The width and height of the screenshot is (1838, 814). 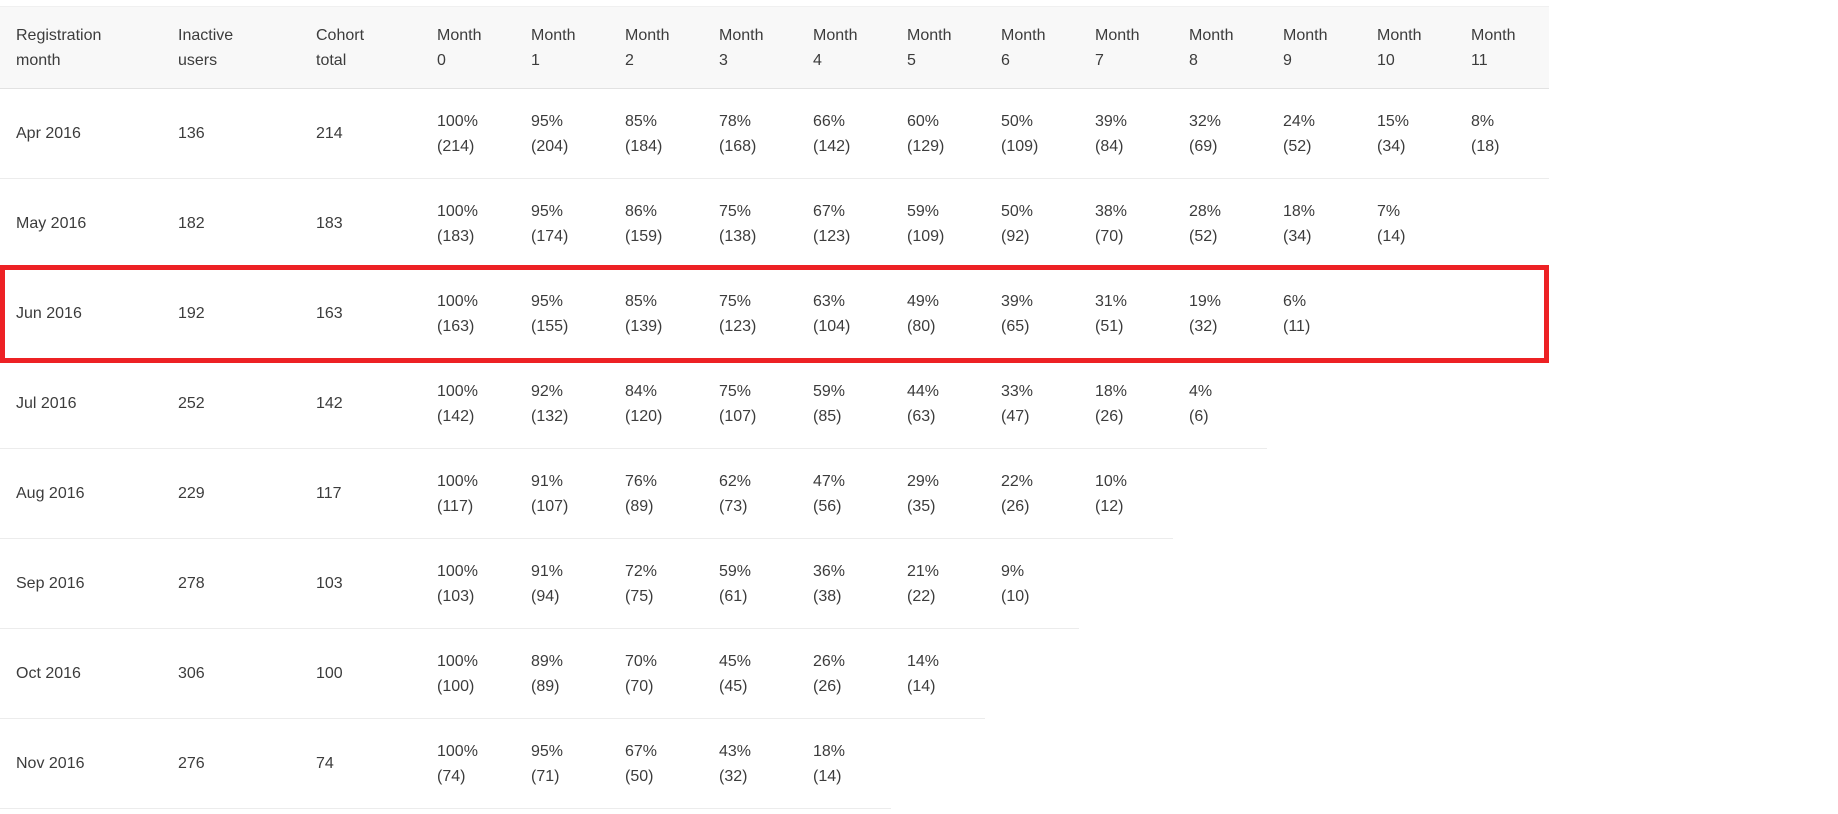 I want to click on retention-count: (34), so click(x=1391, y=146).